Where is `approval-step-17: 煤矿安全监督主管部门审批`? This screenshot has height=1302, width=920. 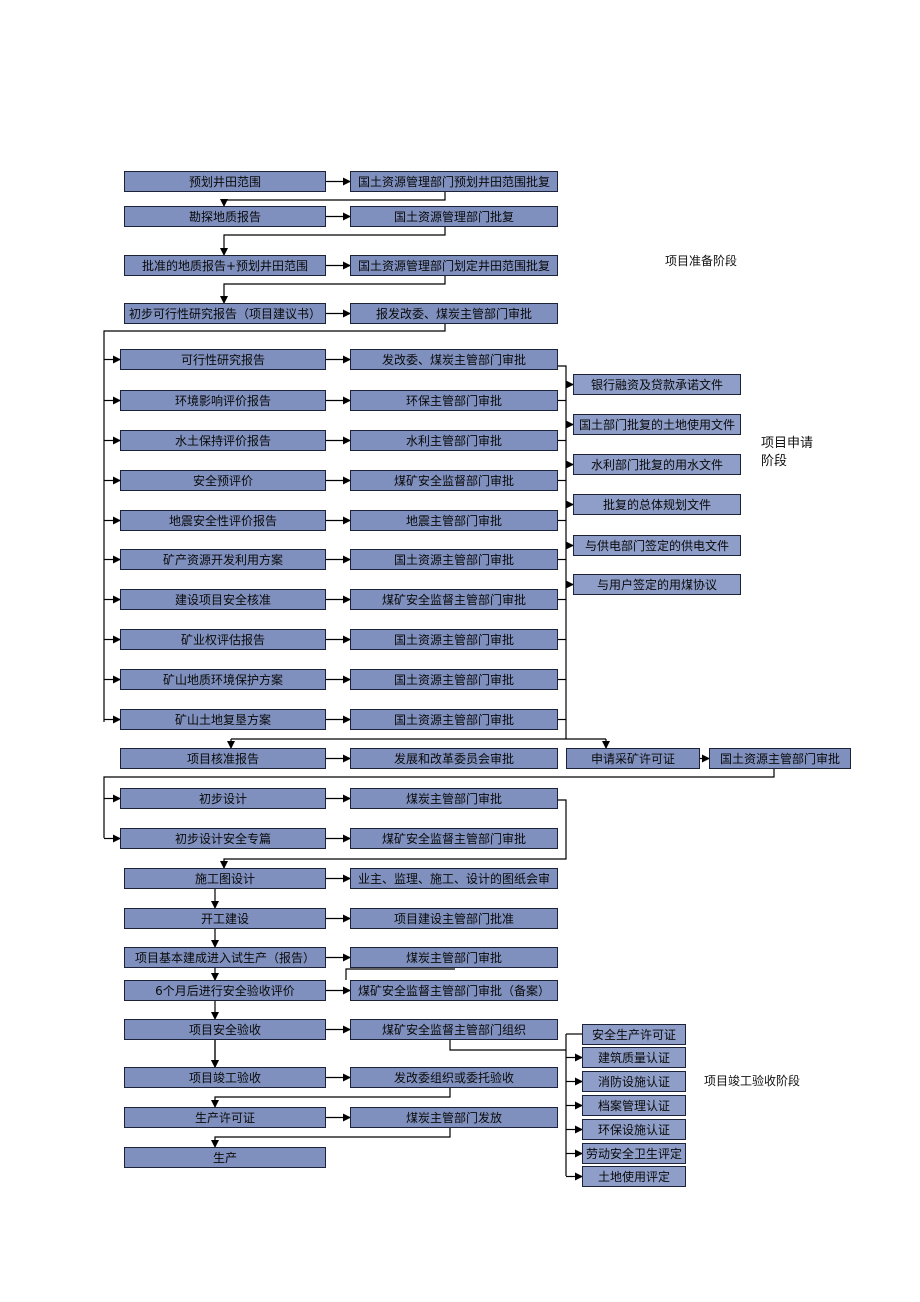 approval-step-17: 煤矿安全监督主管部门审批 is located at coordinates (454, 838).